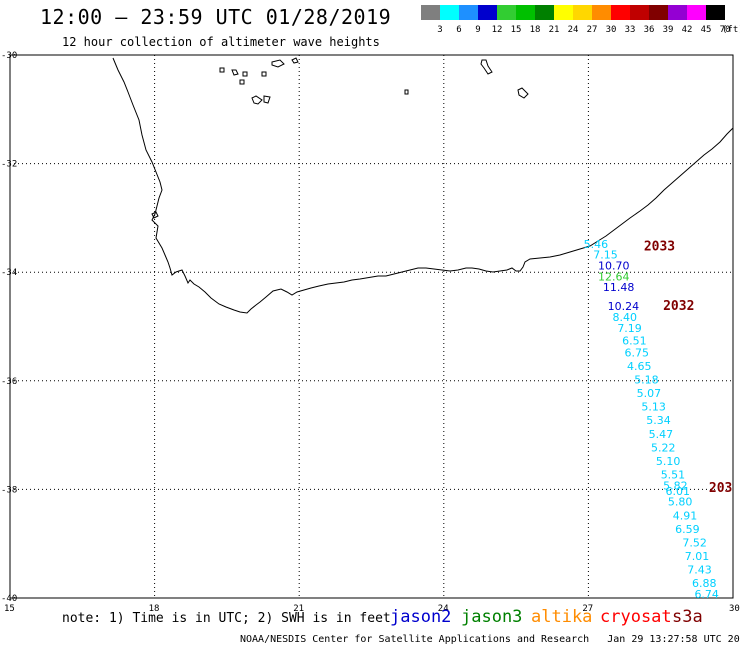 This screenshot has height=650, width=740. What do you see at coordinates (9, 609) in the screenshot?
I see `lon-tick-label: 15` at bounding box center [9, 609].